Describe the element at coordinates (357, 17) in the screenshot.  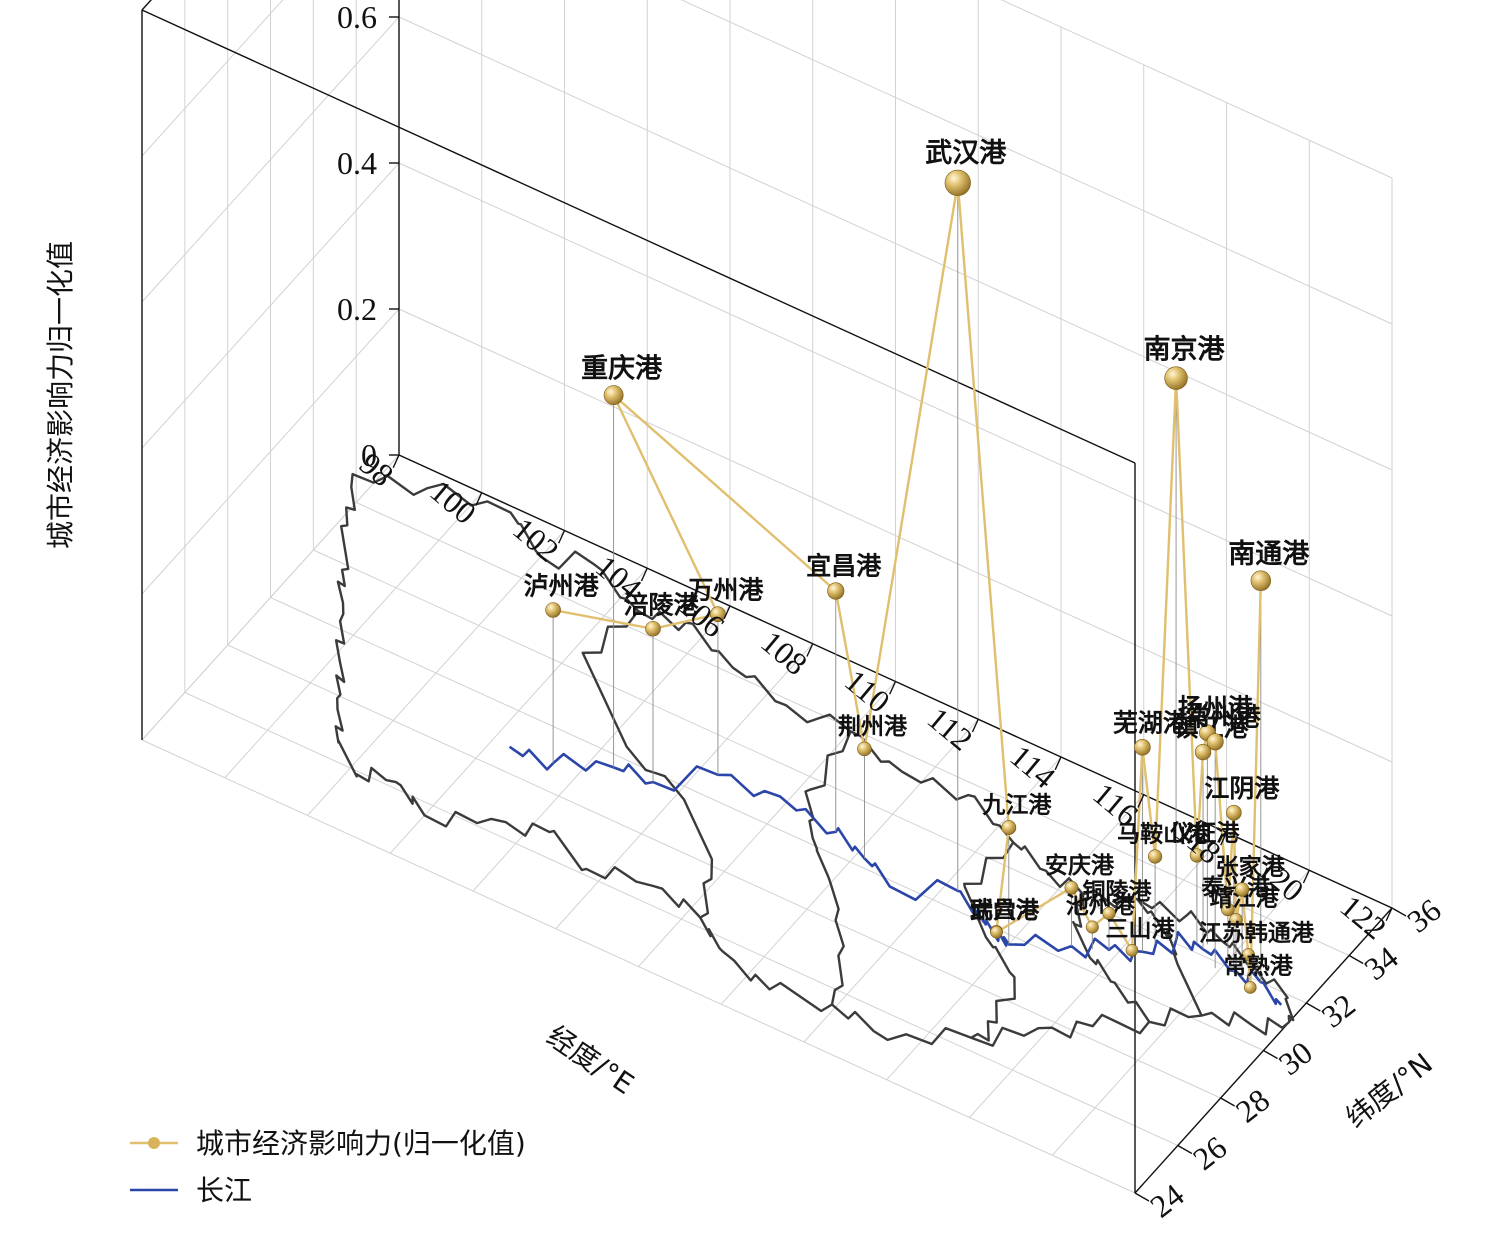
I see `z-tick-label: 0.6` at that location.